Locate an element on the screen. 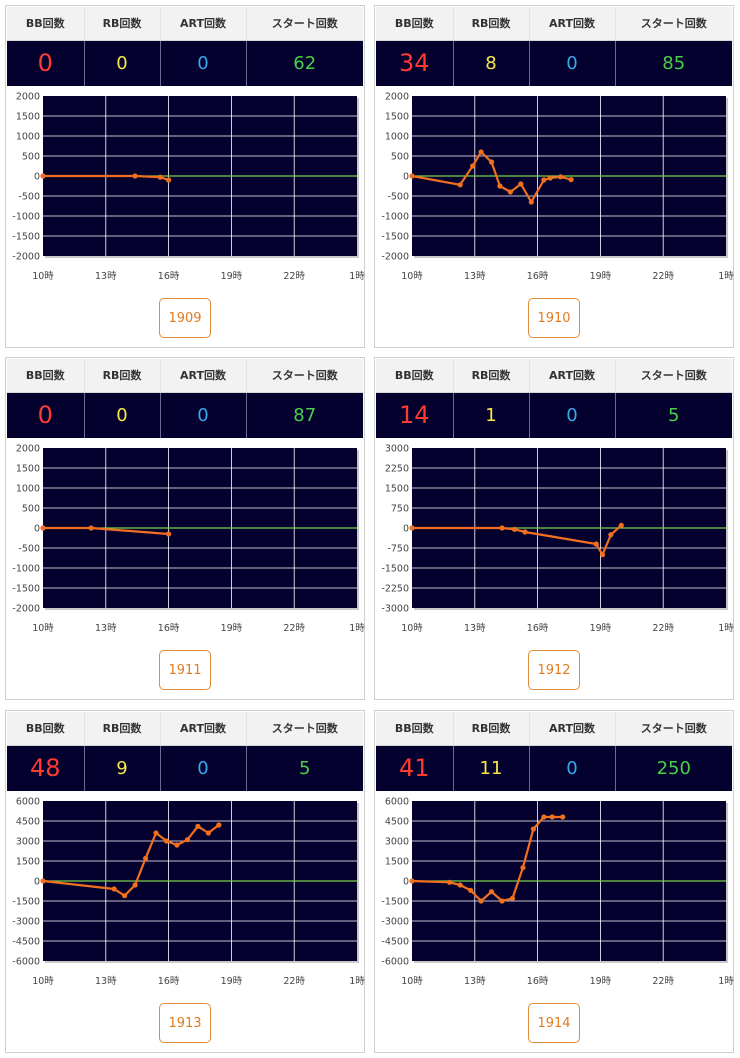 Image resolution: width=740 pixels, height=1058 pixels. y-tick-label: -750 is located at coordinates (398, 549).